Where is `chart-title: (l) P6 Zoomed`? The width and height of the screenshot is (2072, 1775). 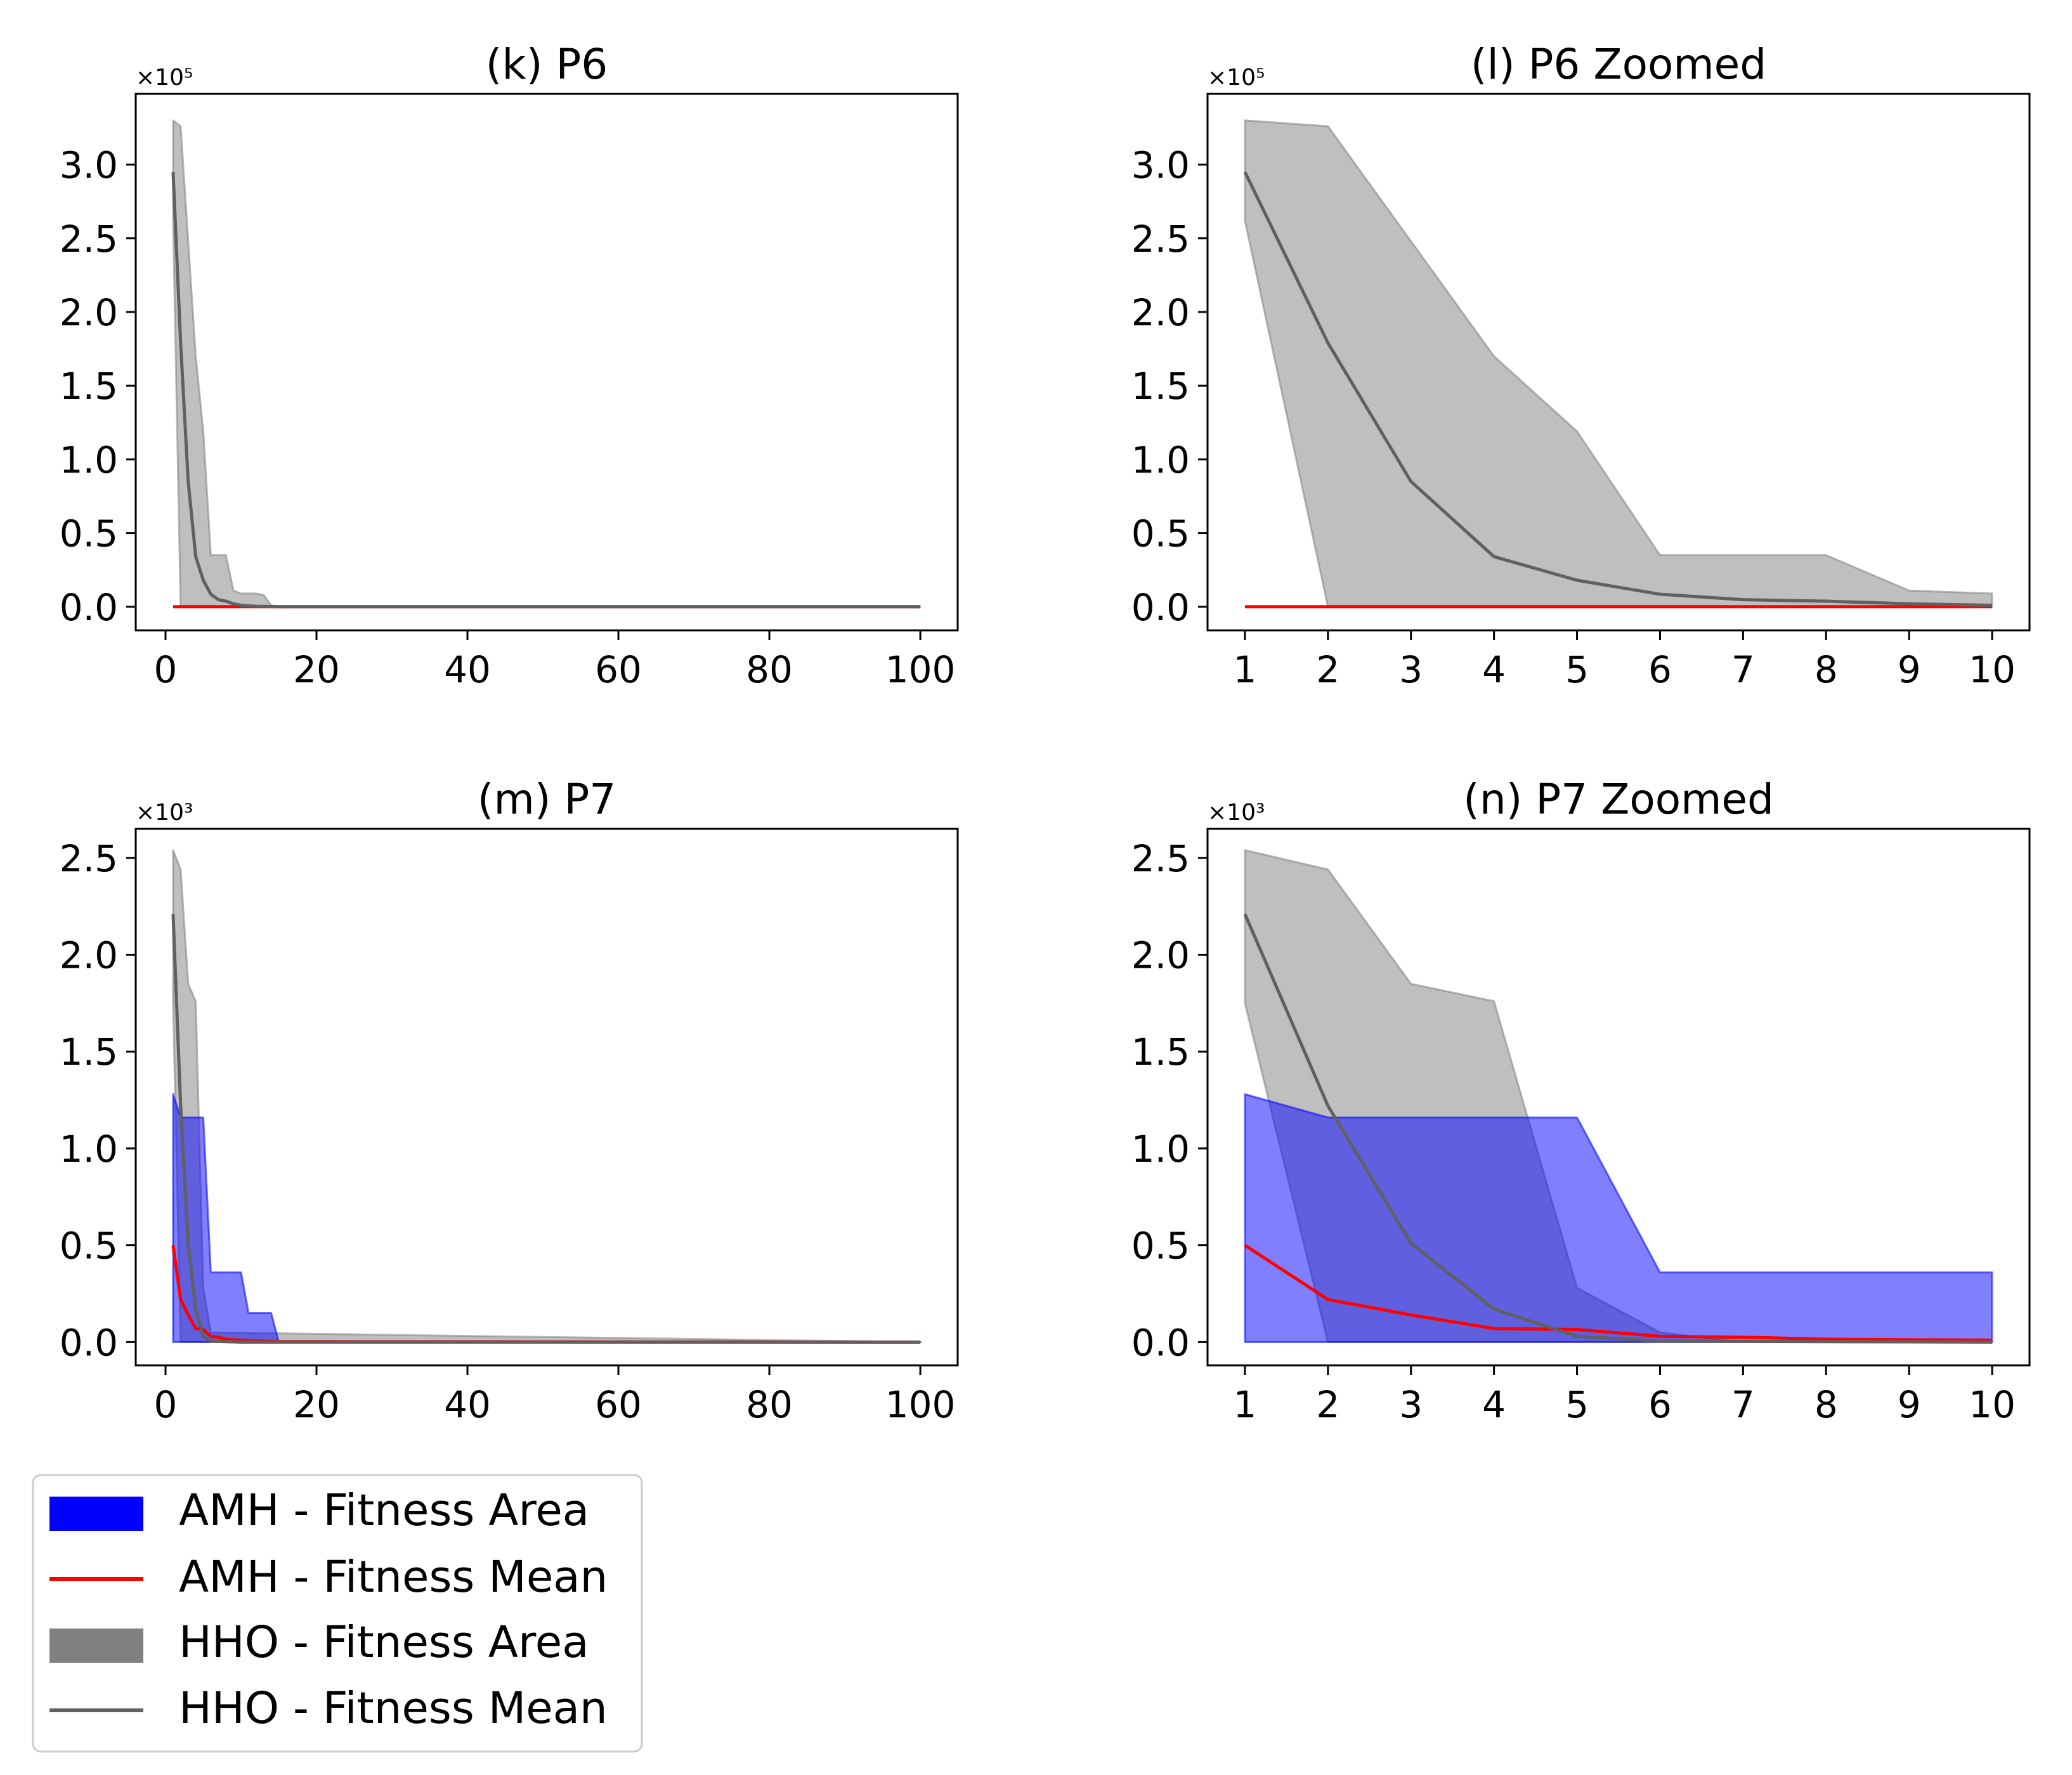 chart-title: (l) P6 Zoomed is located at coordinates (1618, 64).